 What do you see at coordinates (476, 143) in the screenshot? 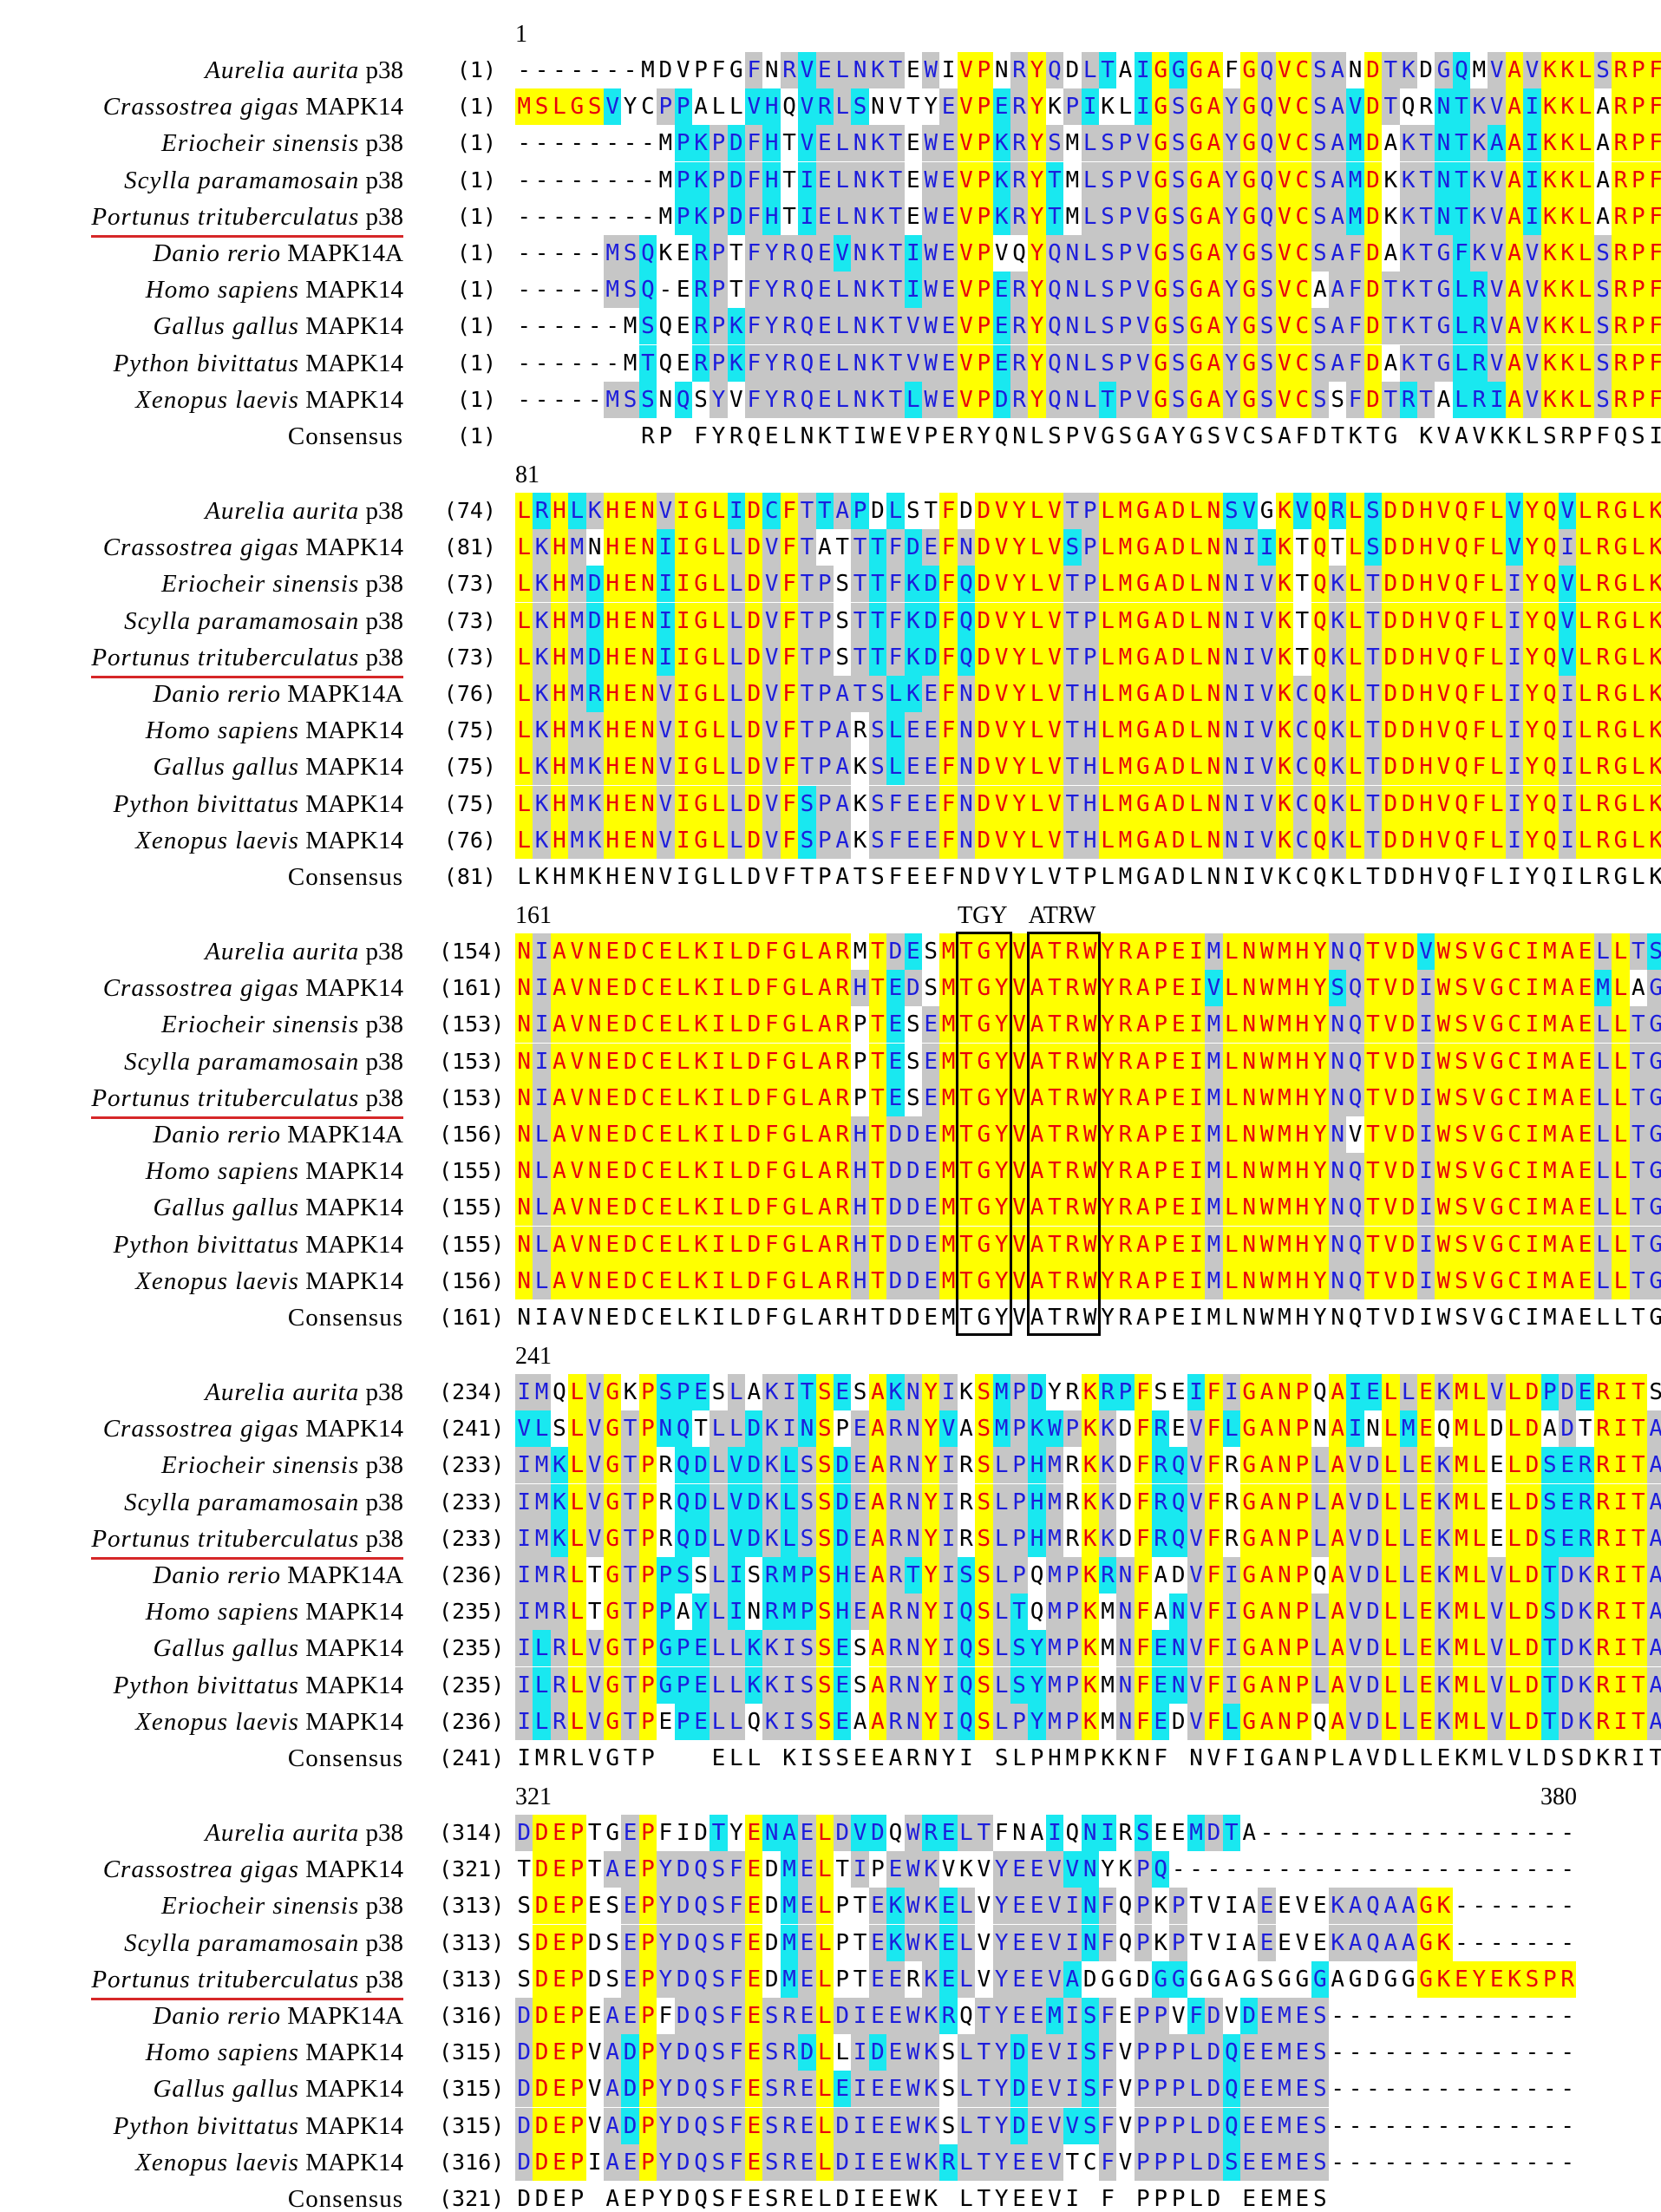
I see `start-position: (1)` at bounding box center [476, 143].